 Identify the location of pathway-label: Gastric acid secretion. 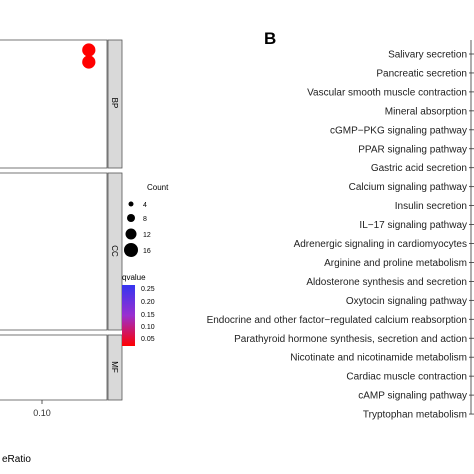
(419, 168).